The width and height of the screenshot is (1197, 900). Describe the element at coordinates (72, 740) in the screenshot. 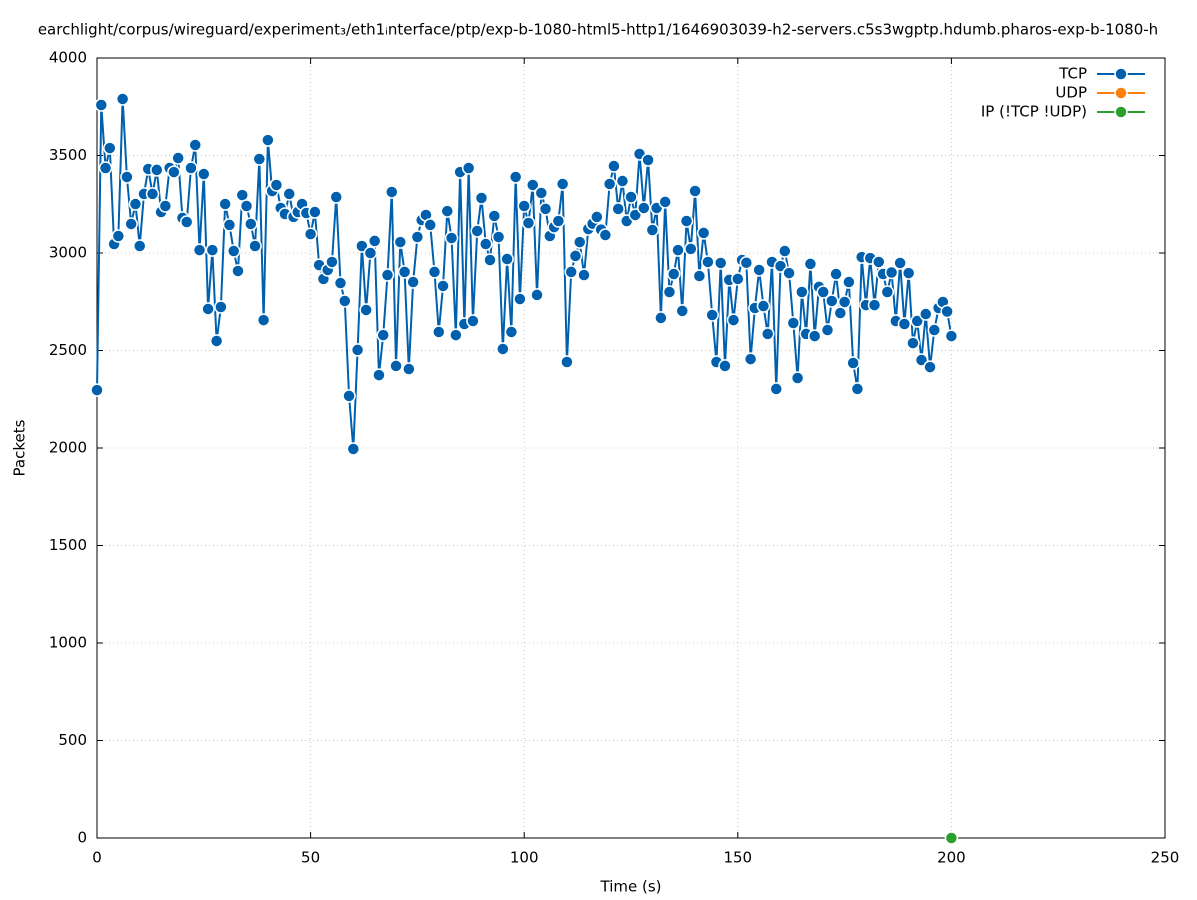

I see `y-tick-label: 500` at that location.